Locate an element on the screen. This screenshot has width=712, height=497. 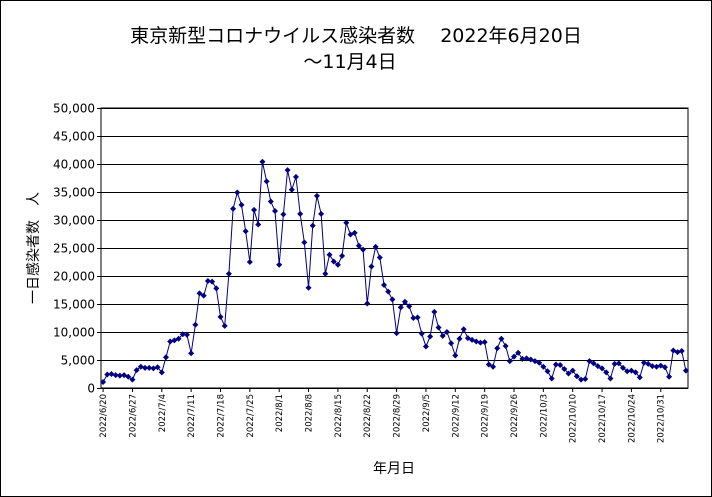
chart-subtitle: ～11月4日 is located at coordinates (350, 62).